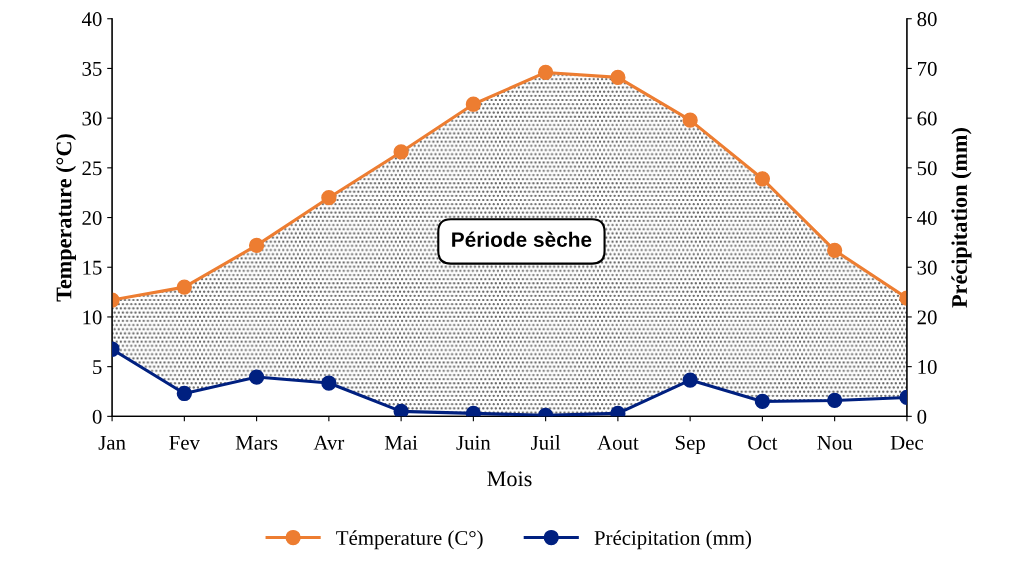 This screenshot has width=1019, height=568. I want to click on y2-tick-label: 80, so click(927, 19).